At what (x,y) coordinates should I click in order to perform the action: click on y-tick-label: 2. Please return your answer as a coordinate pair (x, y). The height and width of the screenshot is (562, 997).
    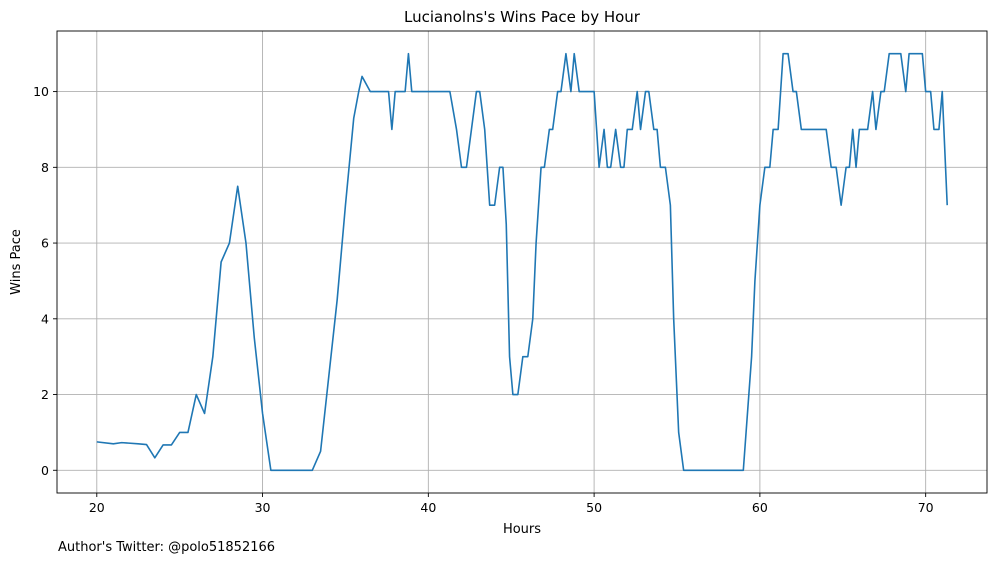
    Looking at the image, I should click on (45, 394).